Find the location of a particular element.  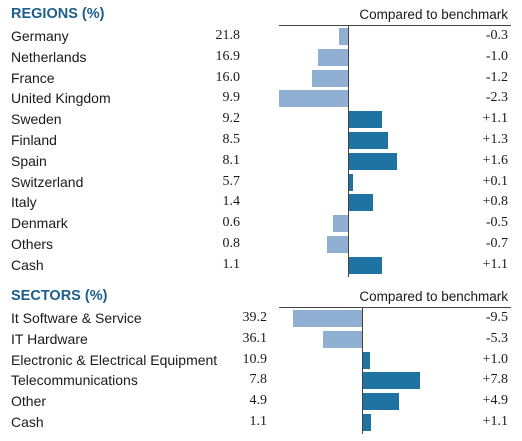

weight-value: 1.4 is located at coordinates (231, 202).